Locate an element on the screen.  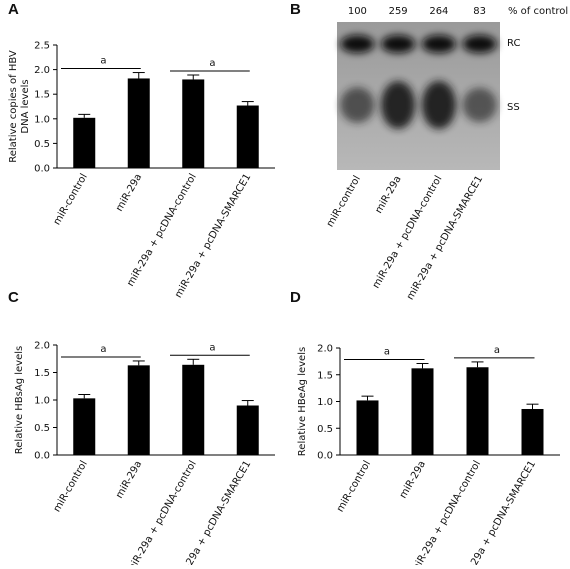
y-axis-label: DNA levels is located at coordinates (25, 106).